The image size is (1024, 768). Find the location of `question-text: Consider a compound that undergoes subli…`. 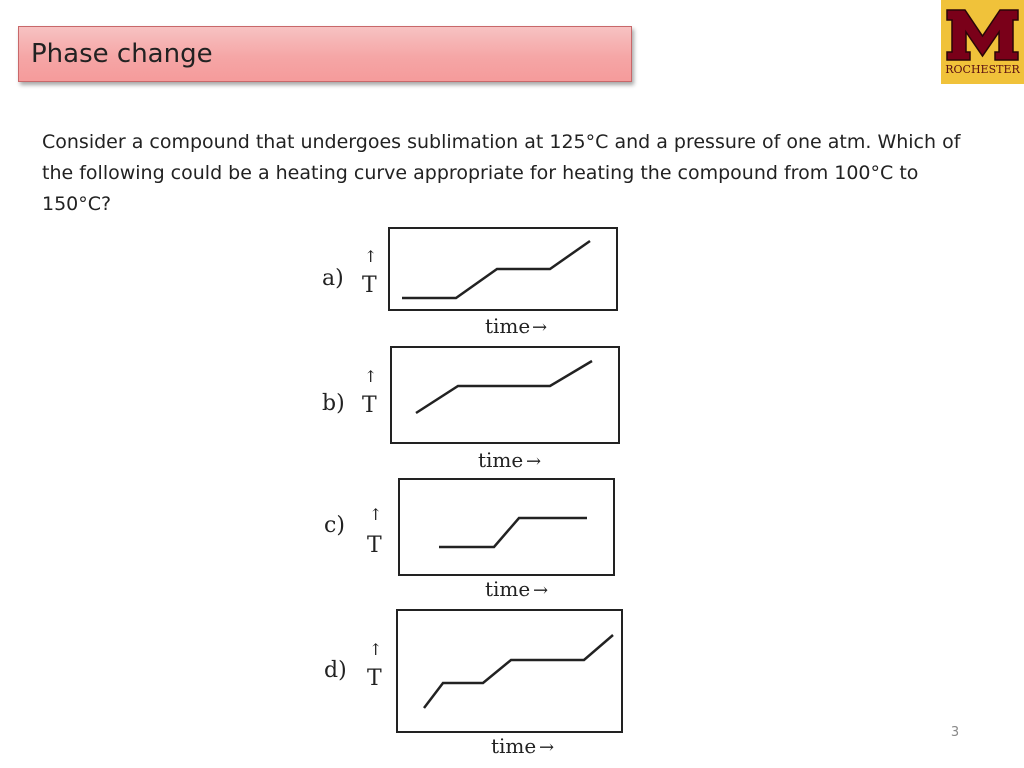

question-text: Consider a compound that undergoes subli… is located at coordinates (501, 173).